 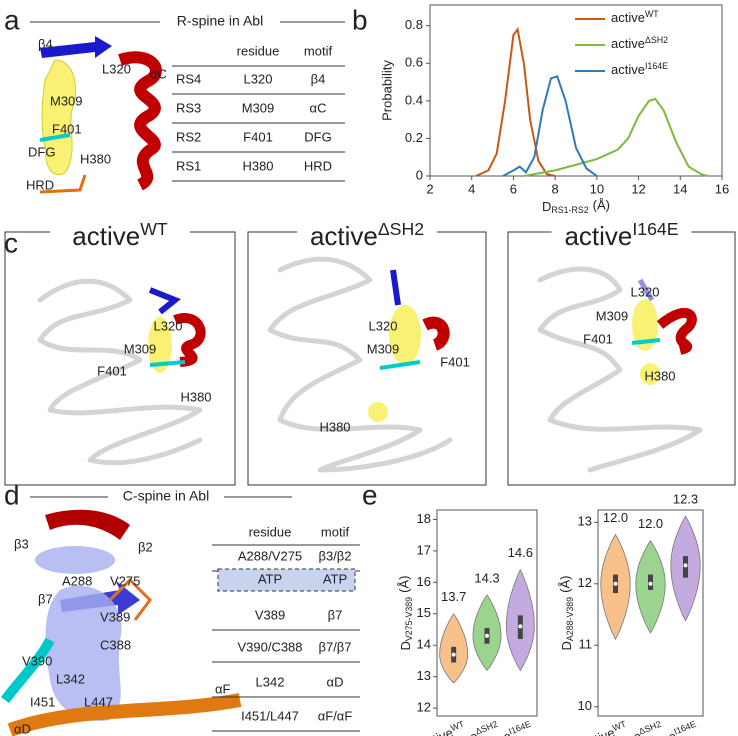 I want to click on structure-d, so click(x=121, y=622).